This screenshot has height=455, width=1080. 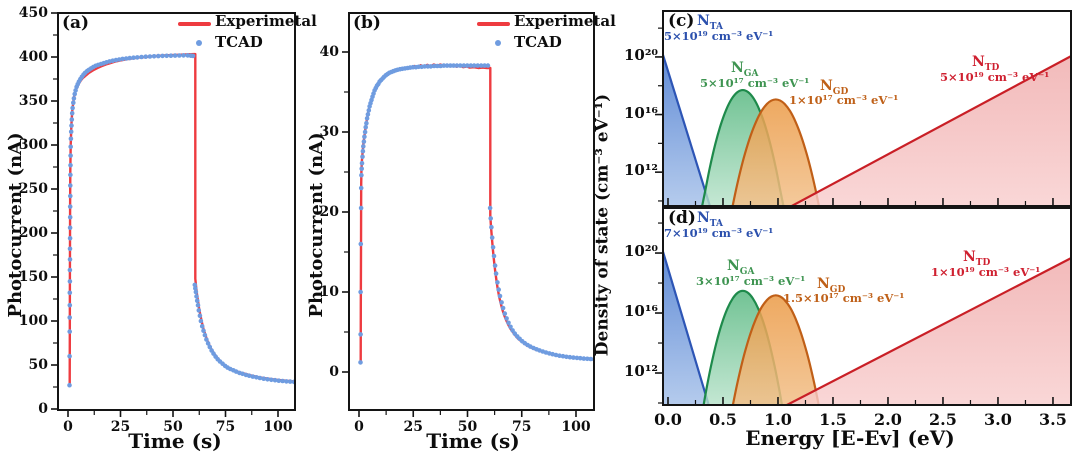 I want to click on x-tick-label: 3.5, so click(x=1053, y=419).